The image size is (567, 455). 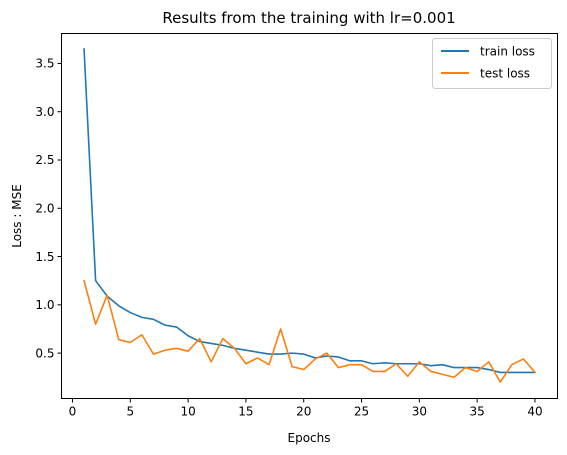 What do you see at coordinates (309, 438) in the screenshot?
I see `x-axis-label: Epochs` at bounding box center [309, 438].